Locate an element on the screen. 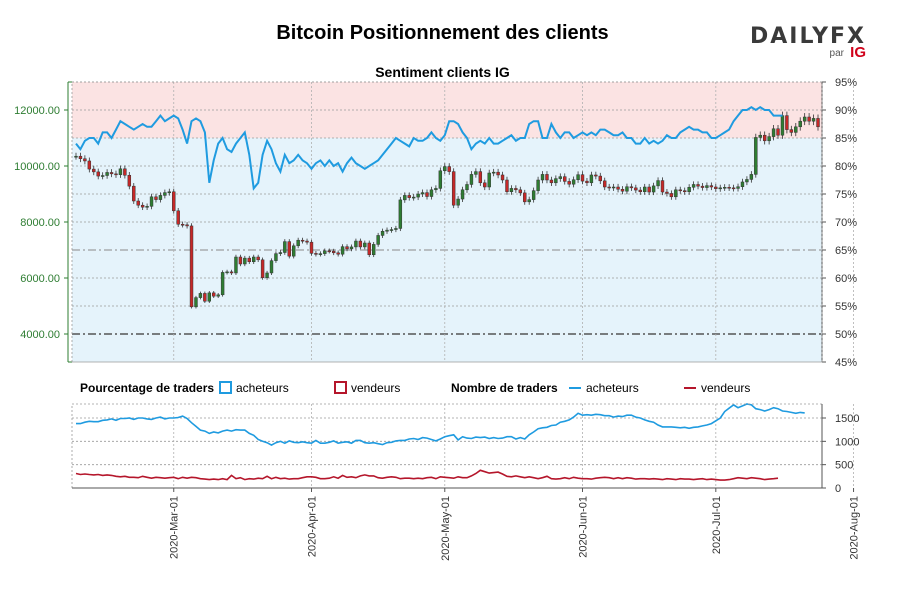 Image resolution: width=900 pixels, height=600 pixels. long-count-line is located at coordinates (440, 425).